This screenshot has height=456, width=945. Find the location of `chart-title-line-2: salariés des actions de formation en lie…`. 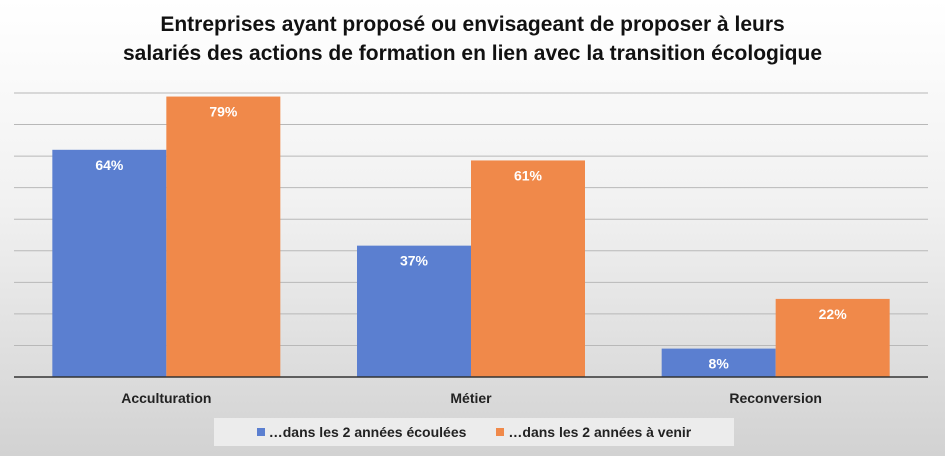

chart-title-line-2: salariés des actions de formation en lie… is located at coordinates (472, 53).